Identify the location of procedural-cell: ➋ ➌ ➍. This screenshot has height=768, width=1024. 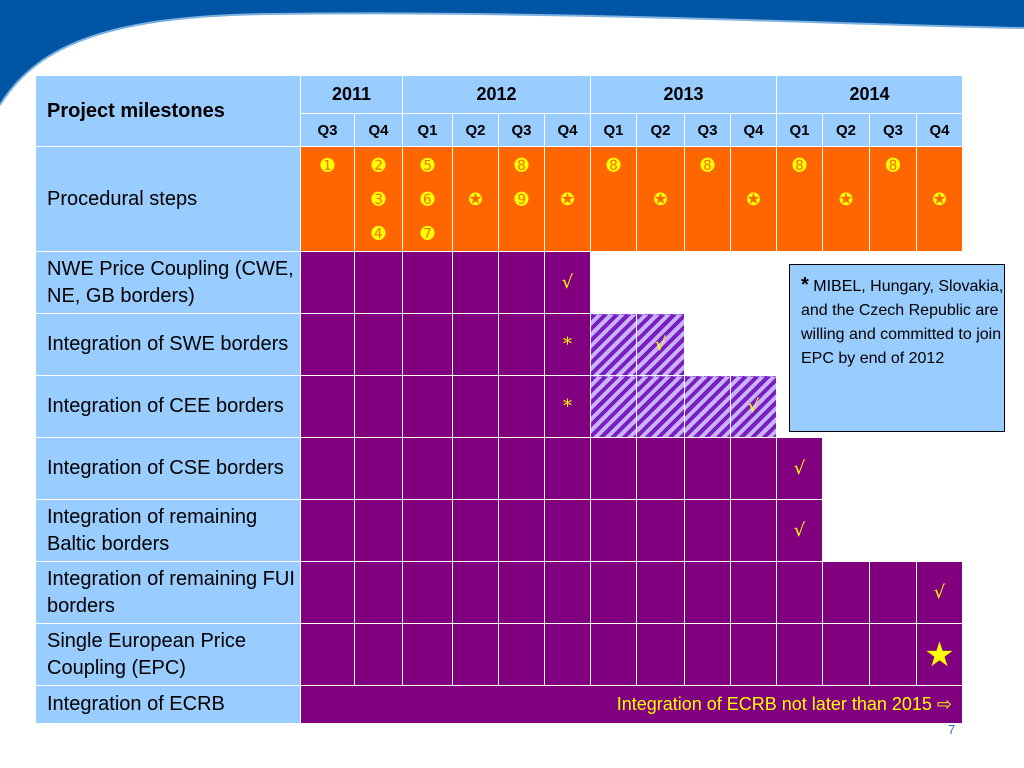
(378, 199).